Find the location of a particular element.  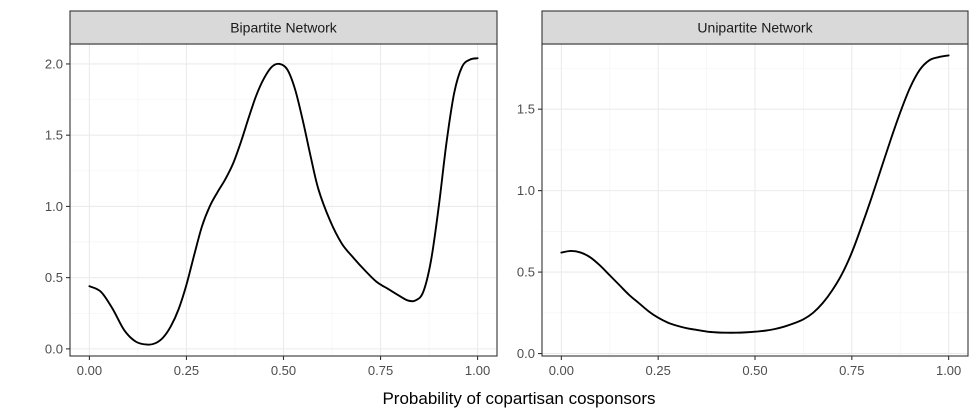

bipartite-strip is located at coordinates (283, 27).